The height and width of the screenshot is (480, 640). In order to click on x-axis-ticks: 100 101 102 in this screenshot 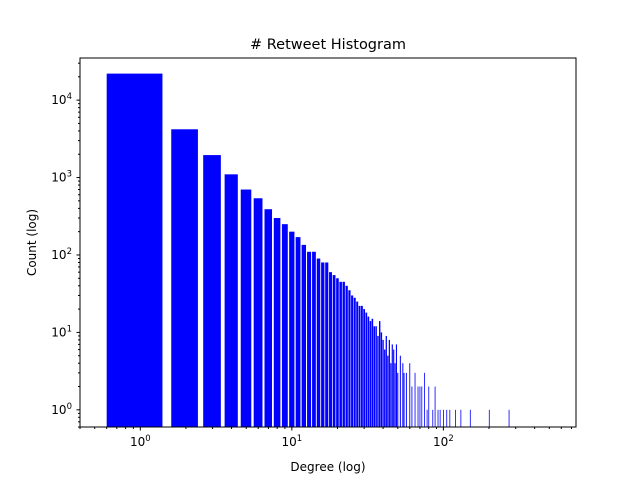, I will do `click(325, 438)`.